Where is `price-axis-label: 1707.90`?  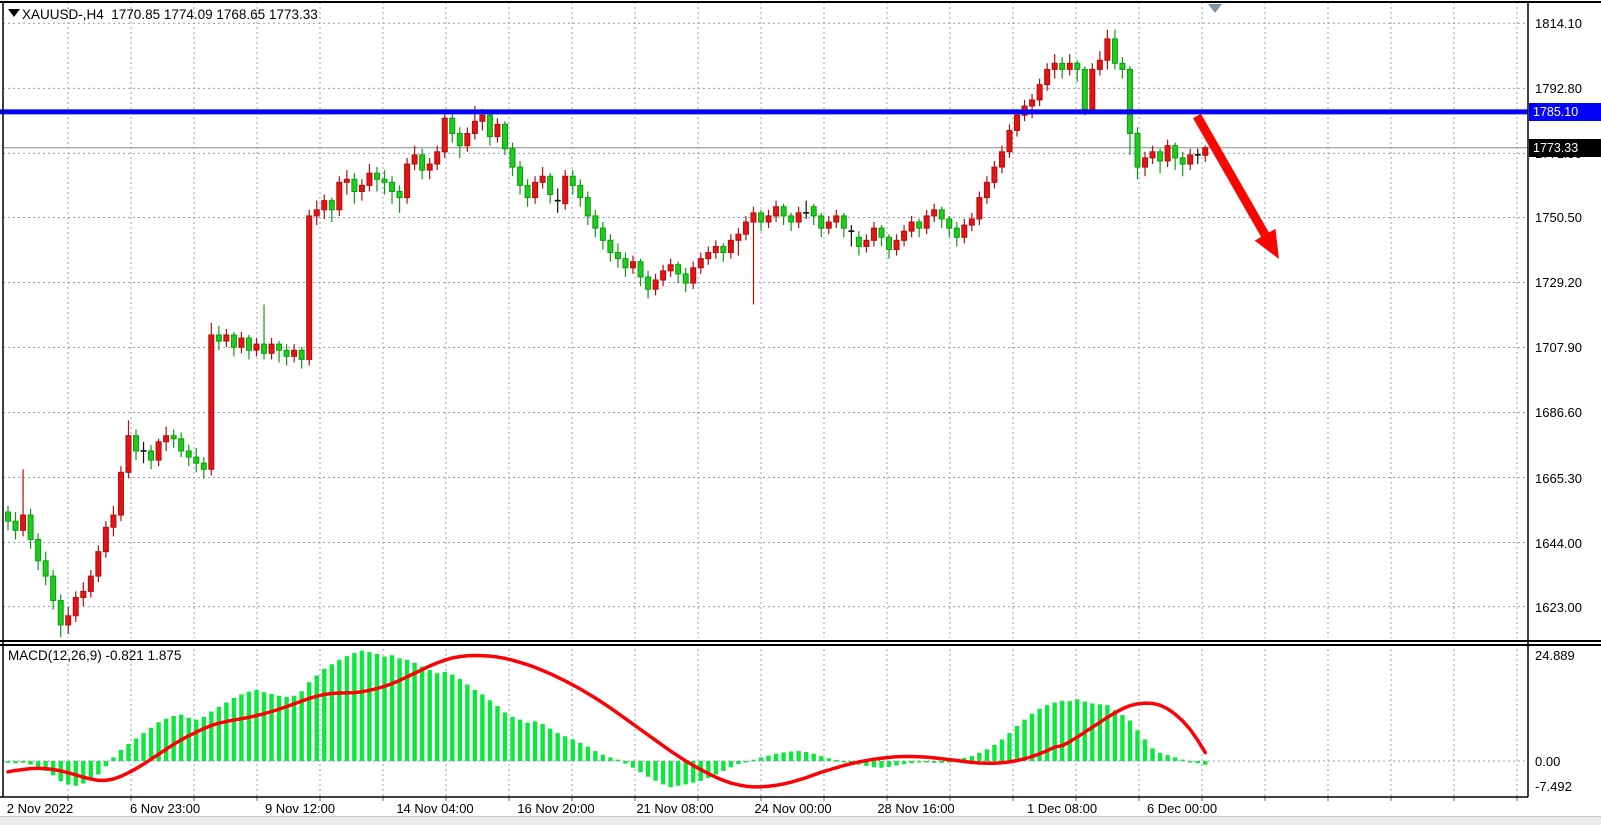
price-axis-label: 1707.90 is located at coordinates (1558, 348).